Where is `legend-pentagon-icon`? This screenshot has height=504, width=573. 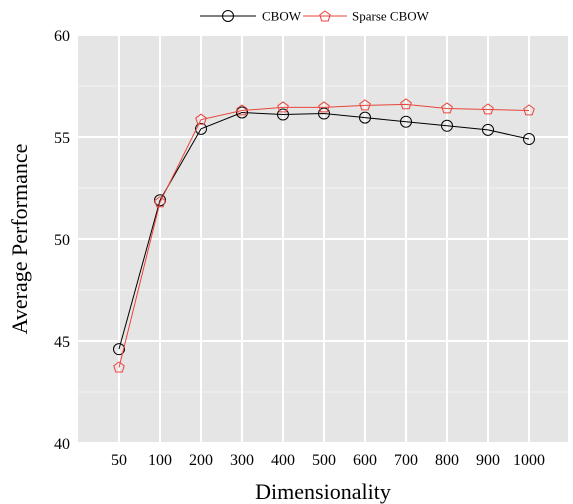
legend-pentagon-icon is located at coordinates (325, 16).